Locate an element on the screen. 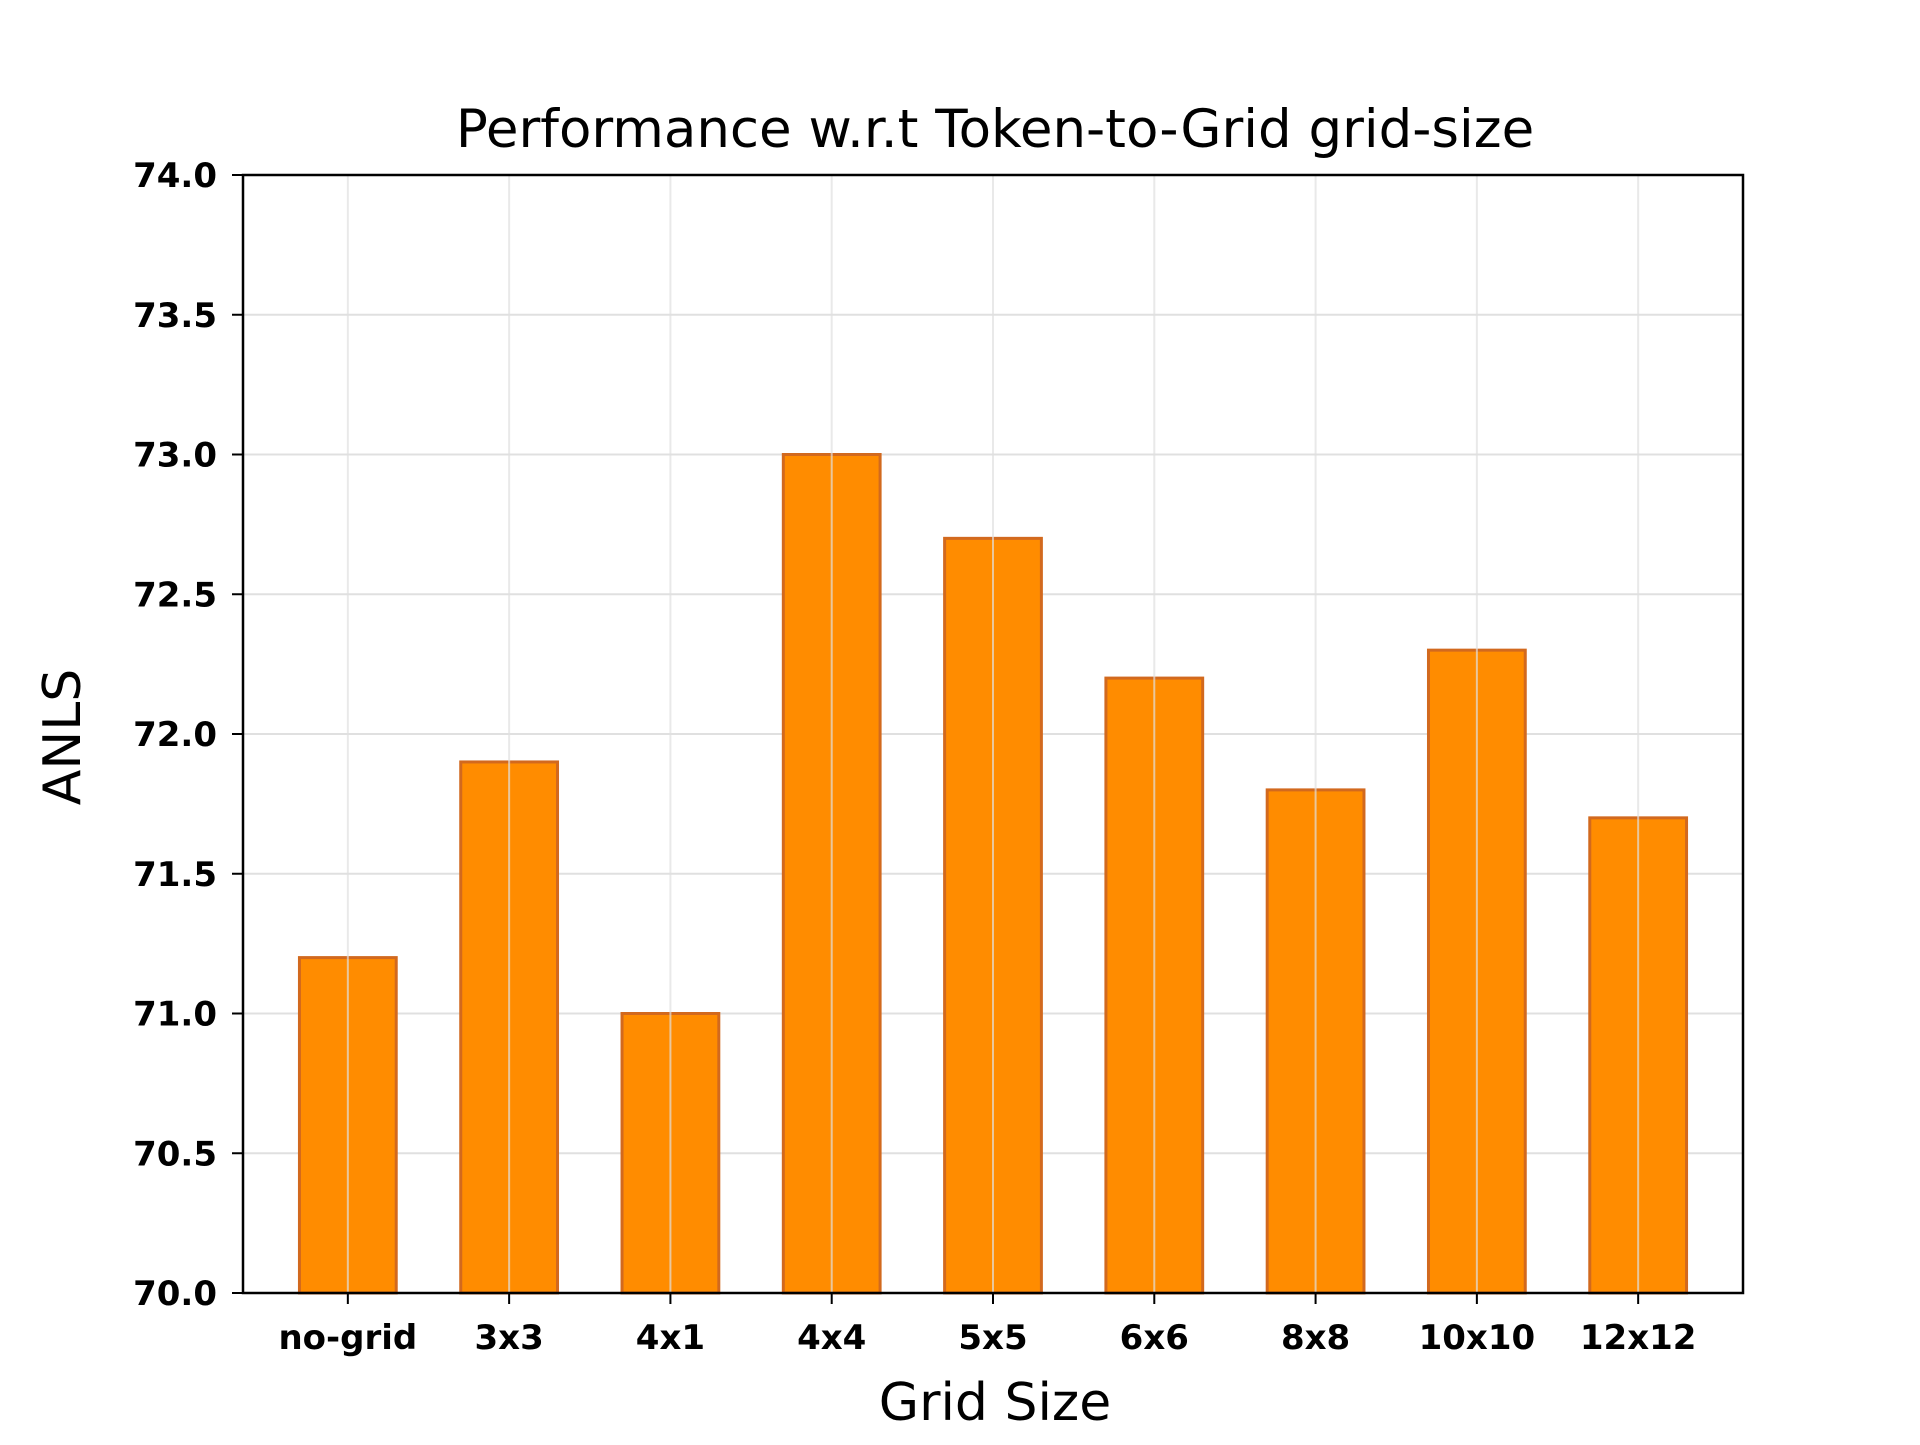  x-tick-label: 5x5 is located at coordinates (992, 1338).